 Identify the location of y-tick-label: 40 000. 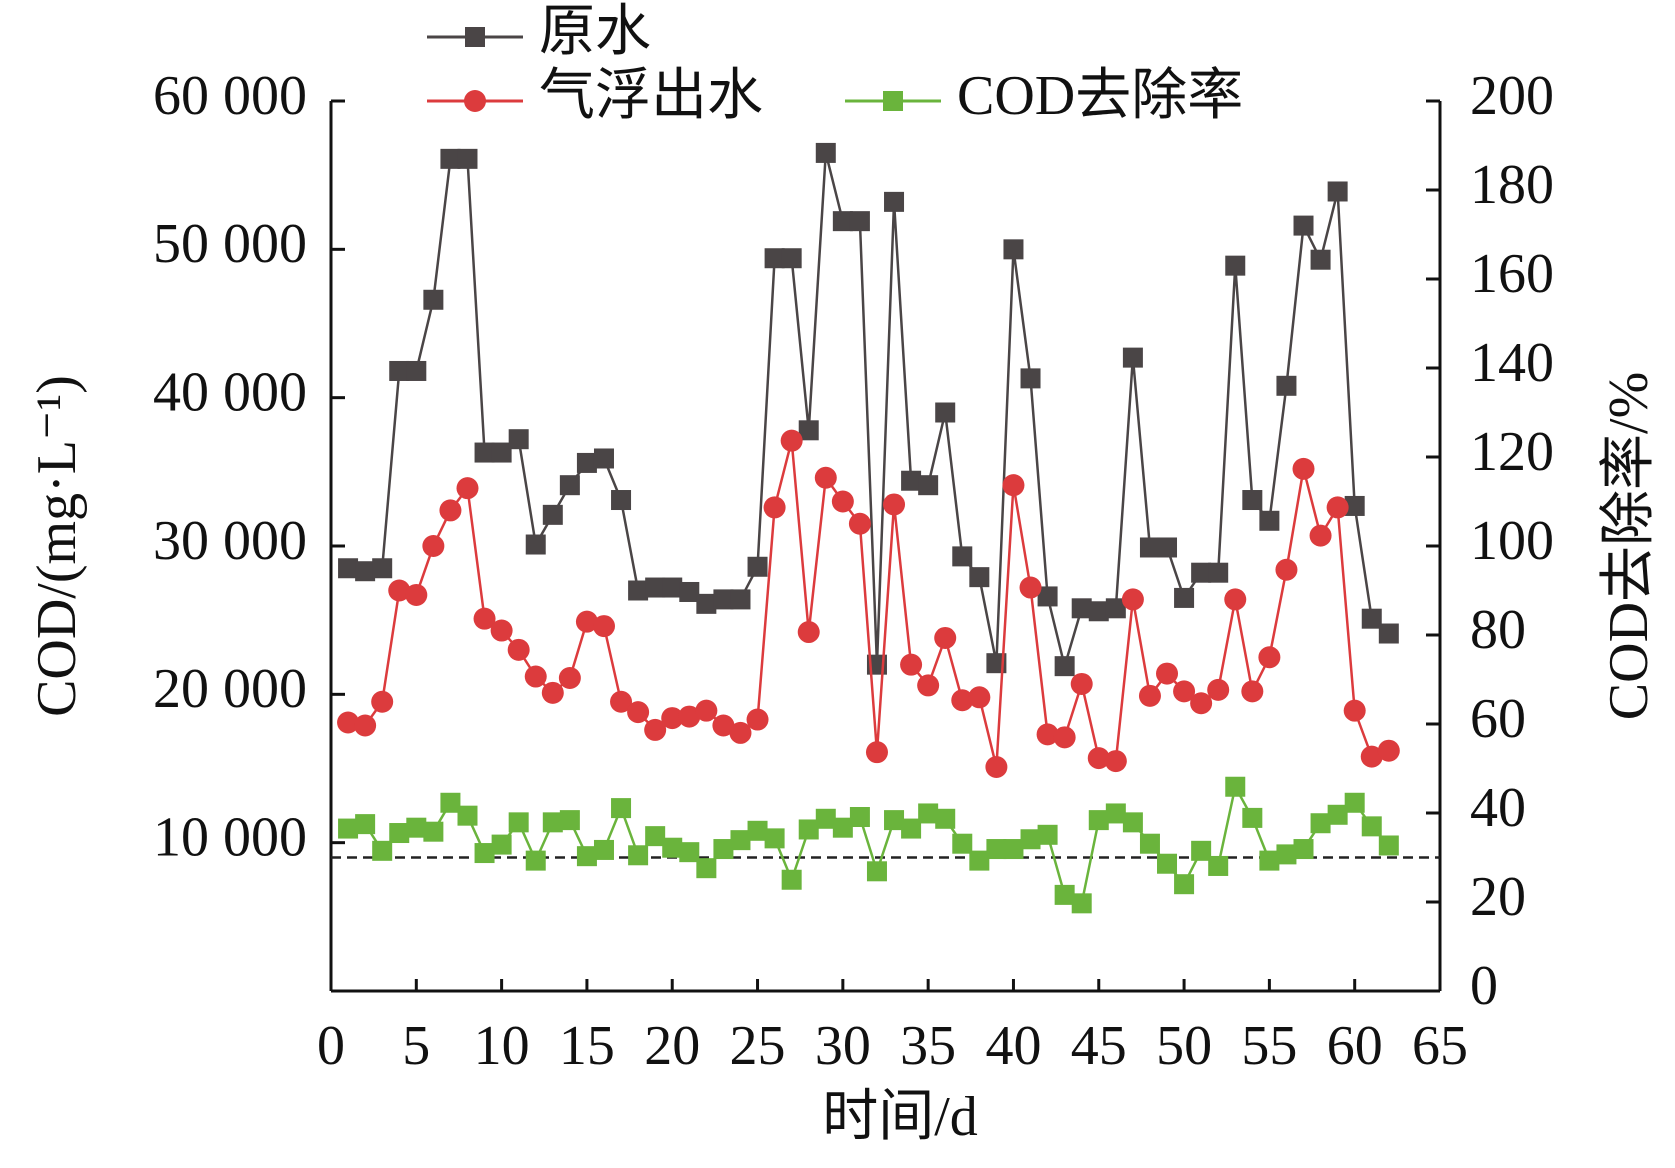
(230, 393).